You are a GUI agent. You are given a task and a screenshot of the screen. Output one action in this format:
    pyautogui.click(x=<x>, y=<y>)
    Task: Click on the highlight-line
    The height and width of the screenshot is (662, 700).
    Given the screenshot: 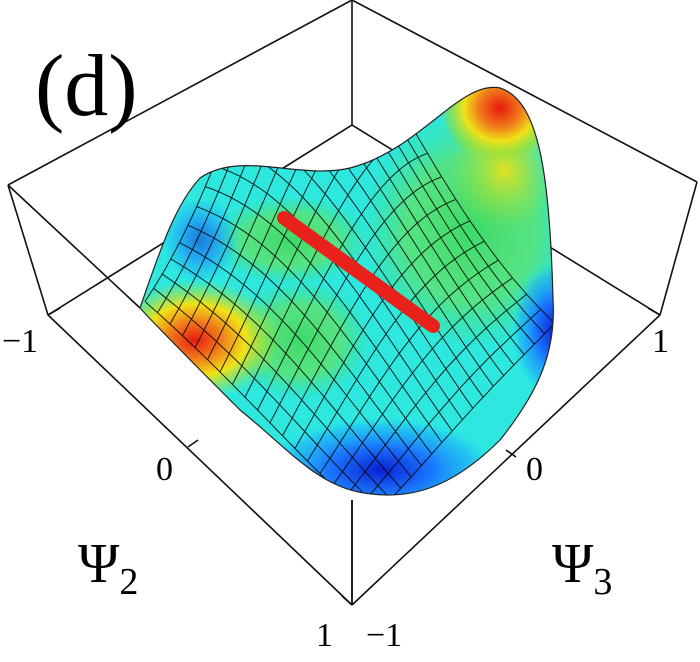 What is the action you would take?
    pyautogui.click(x=358, y=272)
    